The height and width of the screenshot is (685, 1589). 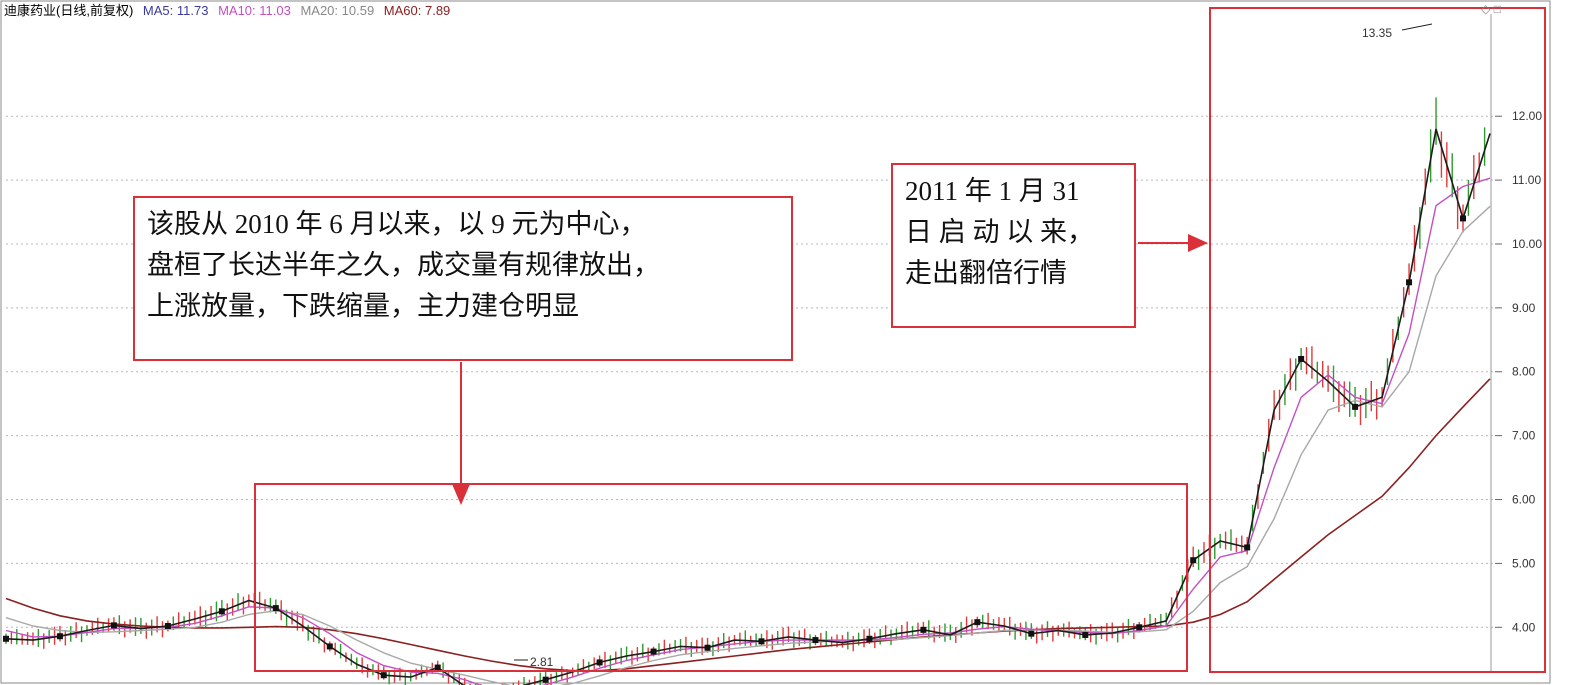 I want to click on right-note-line-2: 日 启 动 以 来，, so click(x=999, y=232).